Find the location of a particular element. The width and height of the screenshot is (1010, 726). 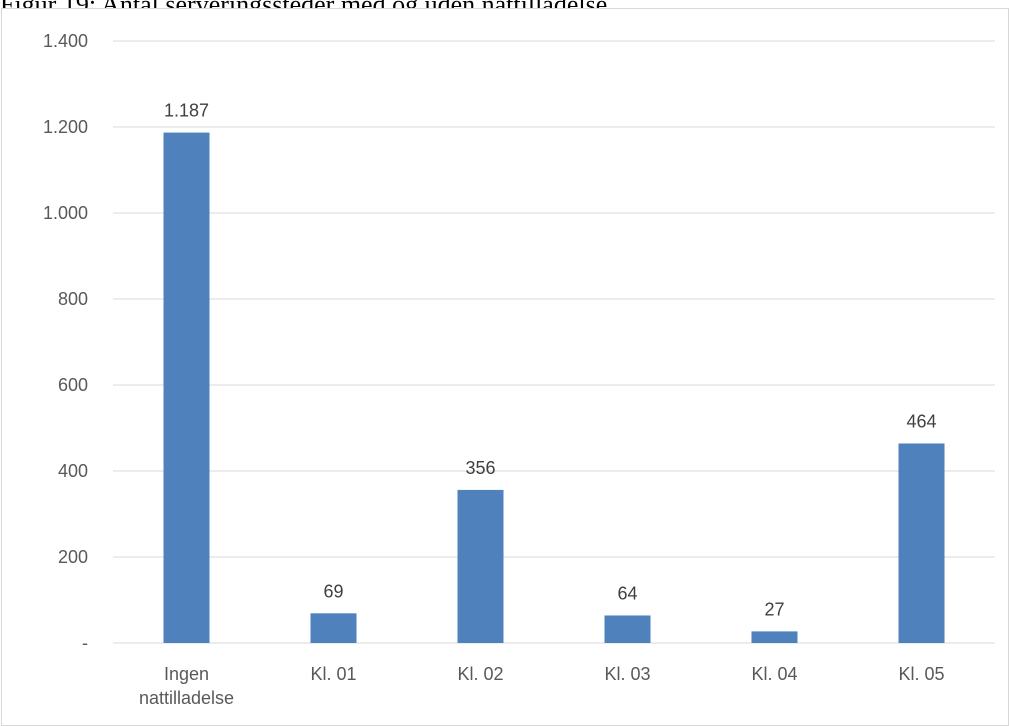

data-label: 69 is located at coordinates (333, 591).